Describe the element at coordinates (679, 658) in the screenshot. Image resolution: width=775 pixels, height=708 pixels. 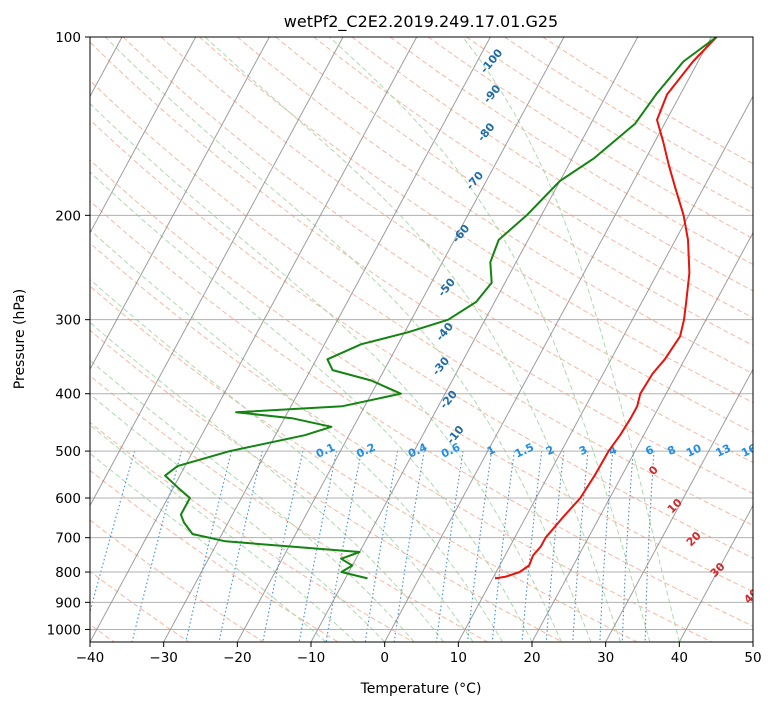
I see `x-tick-label: 40` at that location.